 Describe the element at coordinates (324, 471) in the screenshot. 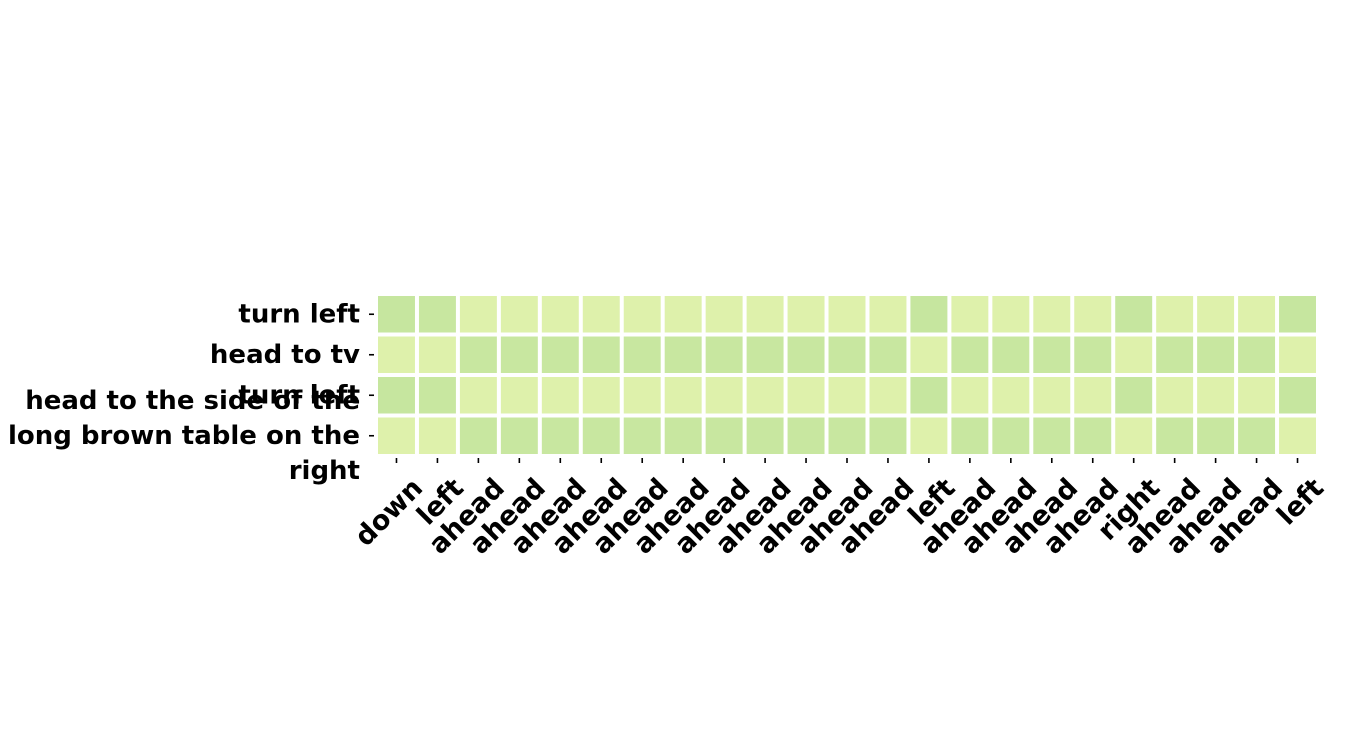

I see `y-tick-label-line: right` at that location.